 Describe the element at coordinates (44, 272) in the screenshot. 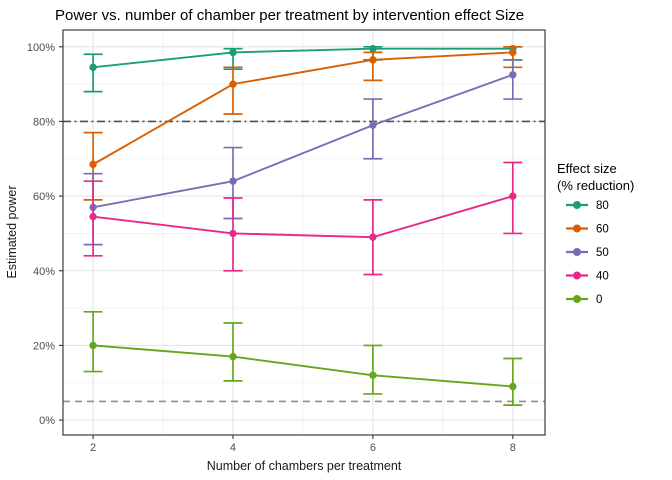

I see `y-tick-label: 40%` at that location.